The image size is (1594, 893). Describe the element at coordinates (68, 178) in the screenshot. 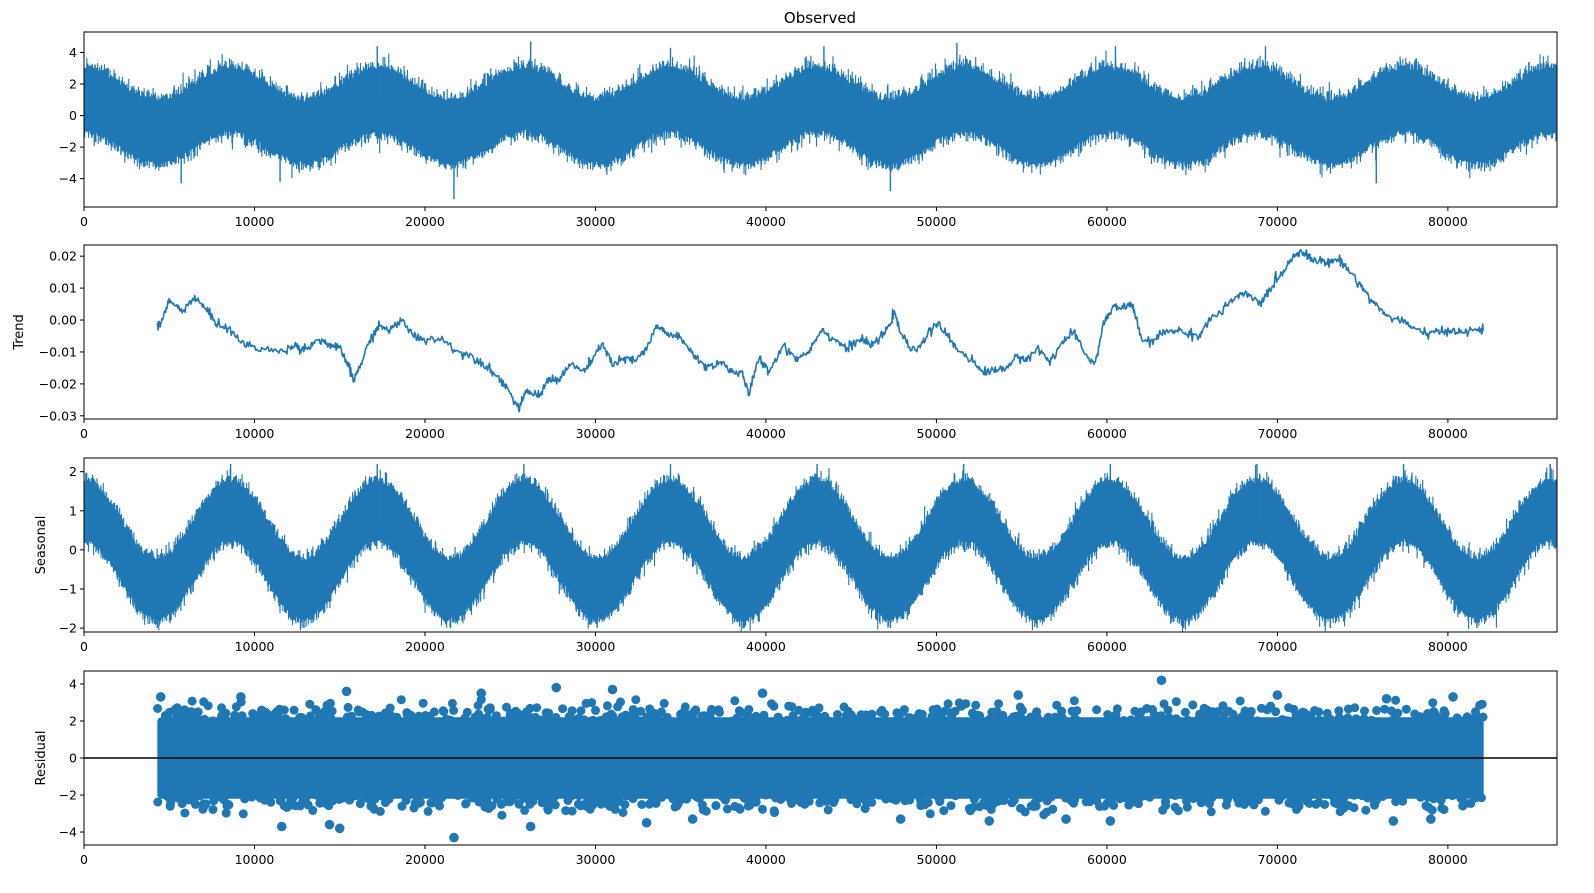

I see `observed-ytick-label-0: −4` at that location.